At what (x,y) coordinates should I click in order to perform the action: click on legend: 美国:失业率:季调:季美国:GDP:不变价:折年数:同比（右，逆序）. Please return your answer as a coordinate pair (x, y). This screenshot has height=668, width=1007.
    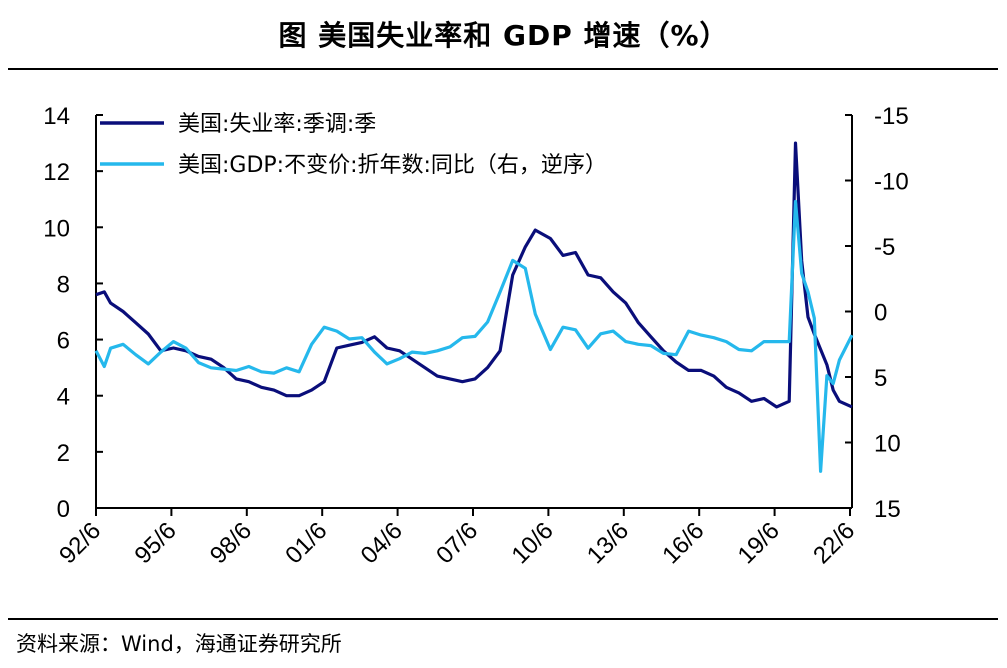
    Looking at the image, I should click on (353, 145).